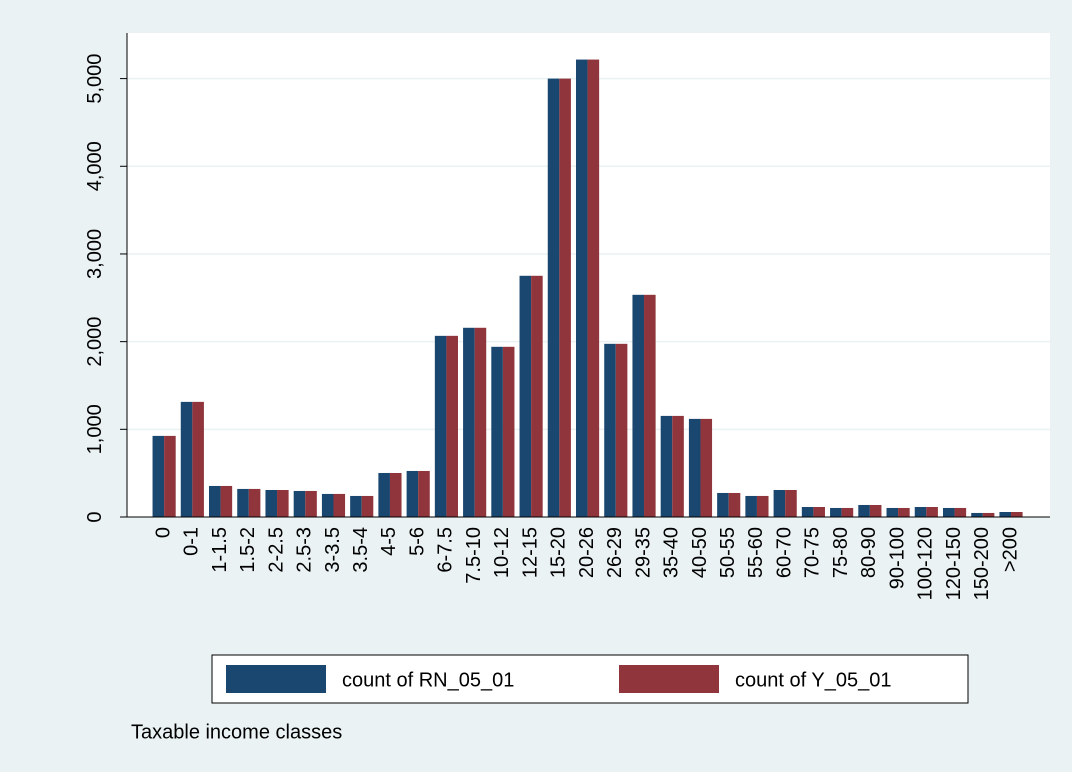 This screenshot has width=1072, height=772. I want to click on x-tick-label: 120-150, so click(954, 563).